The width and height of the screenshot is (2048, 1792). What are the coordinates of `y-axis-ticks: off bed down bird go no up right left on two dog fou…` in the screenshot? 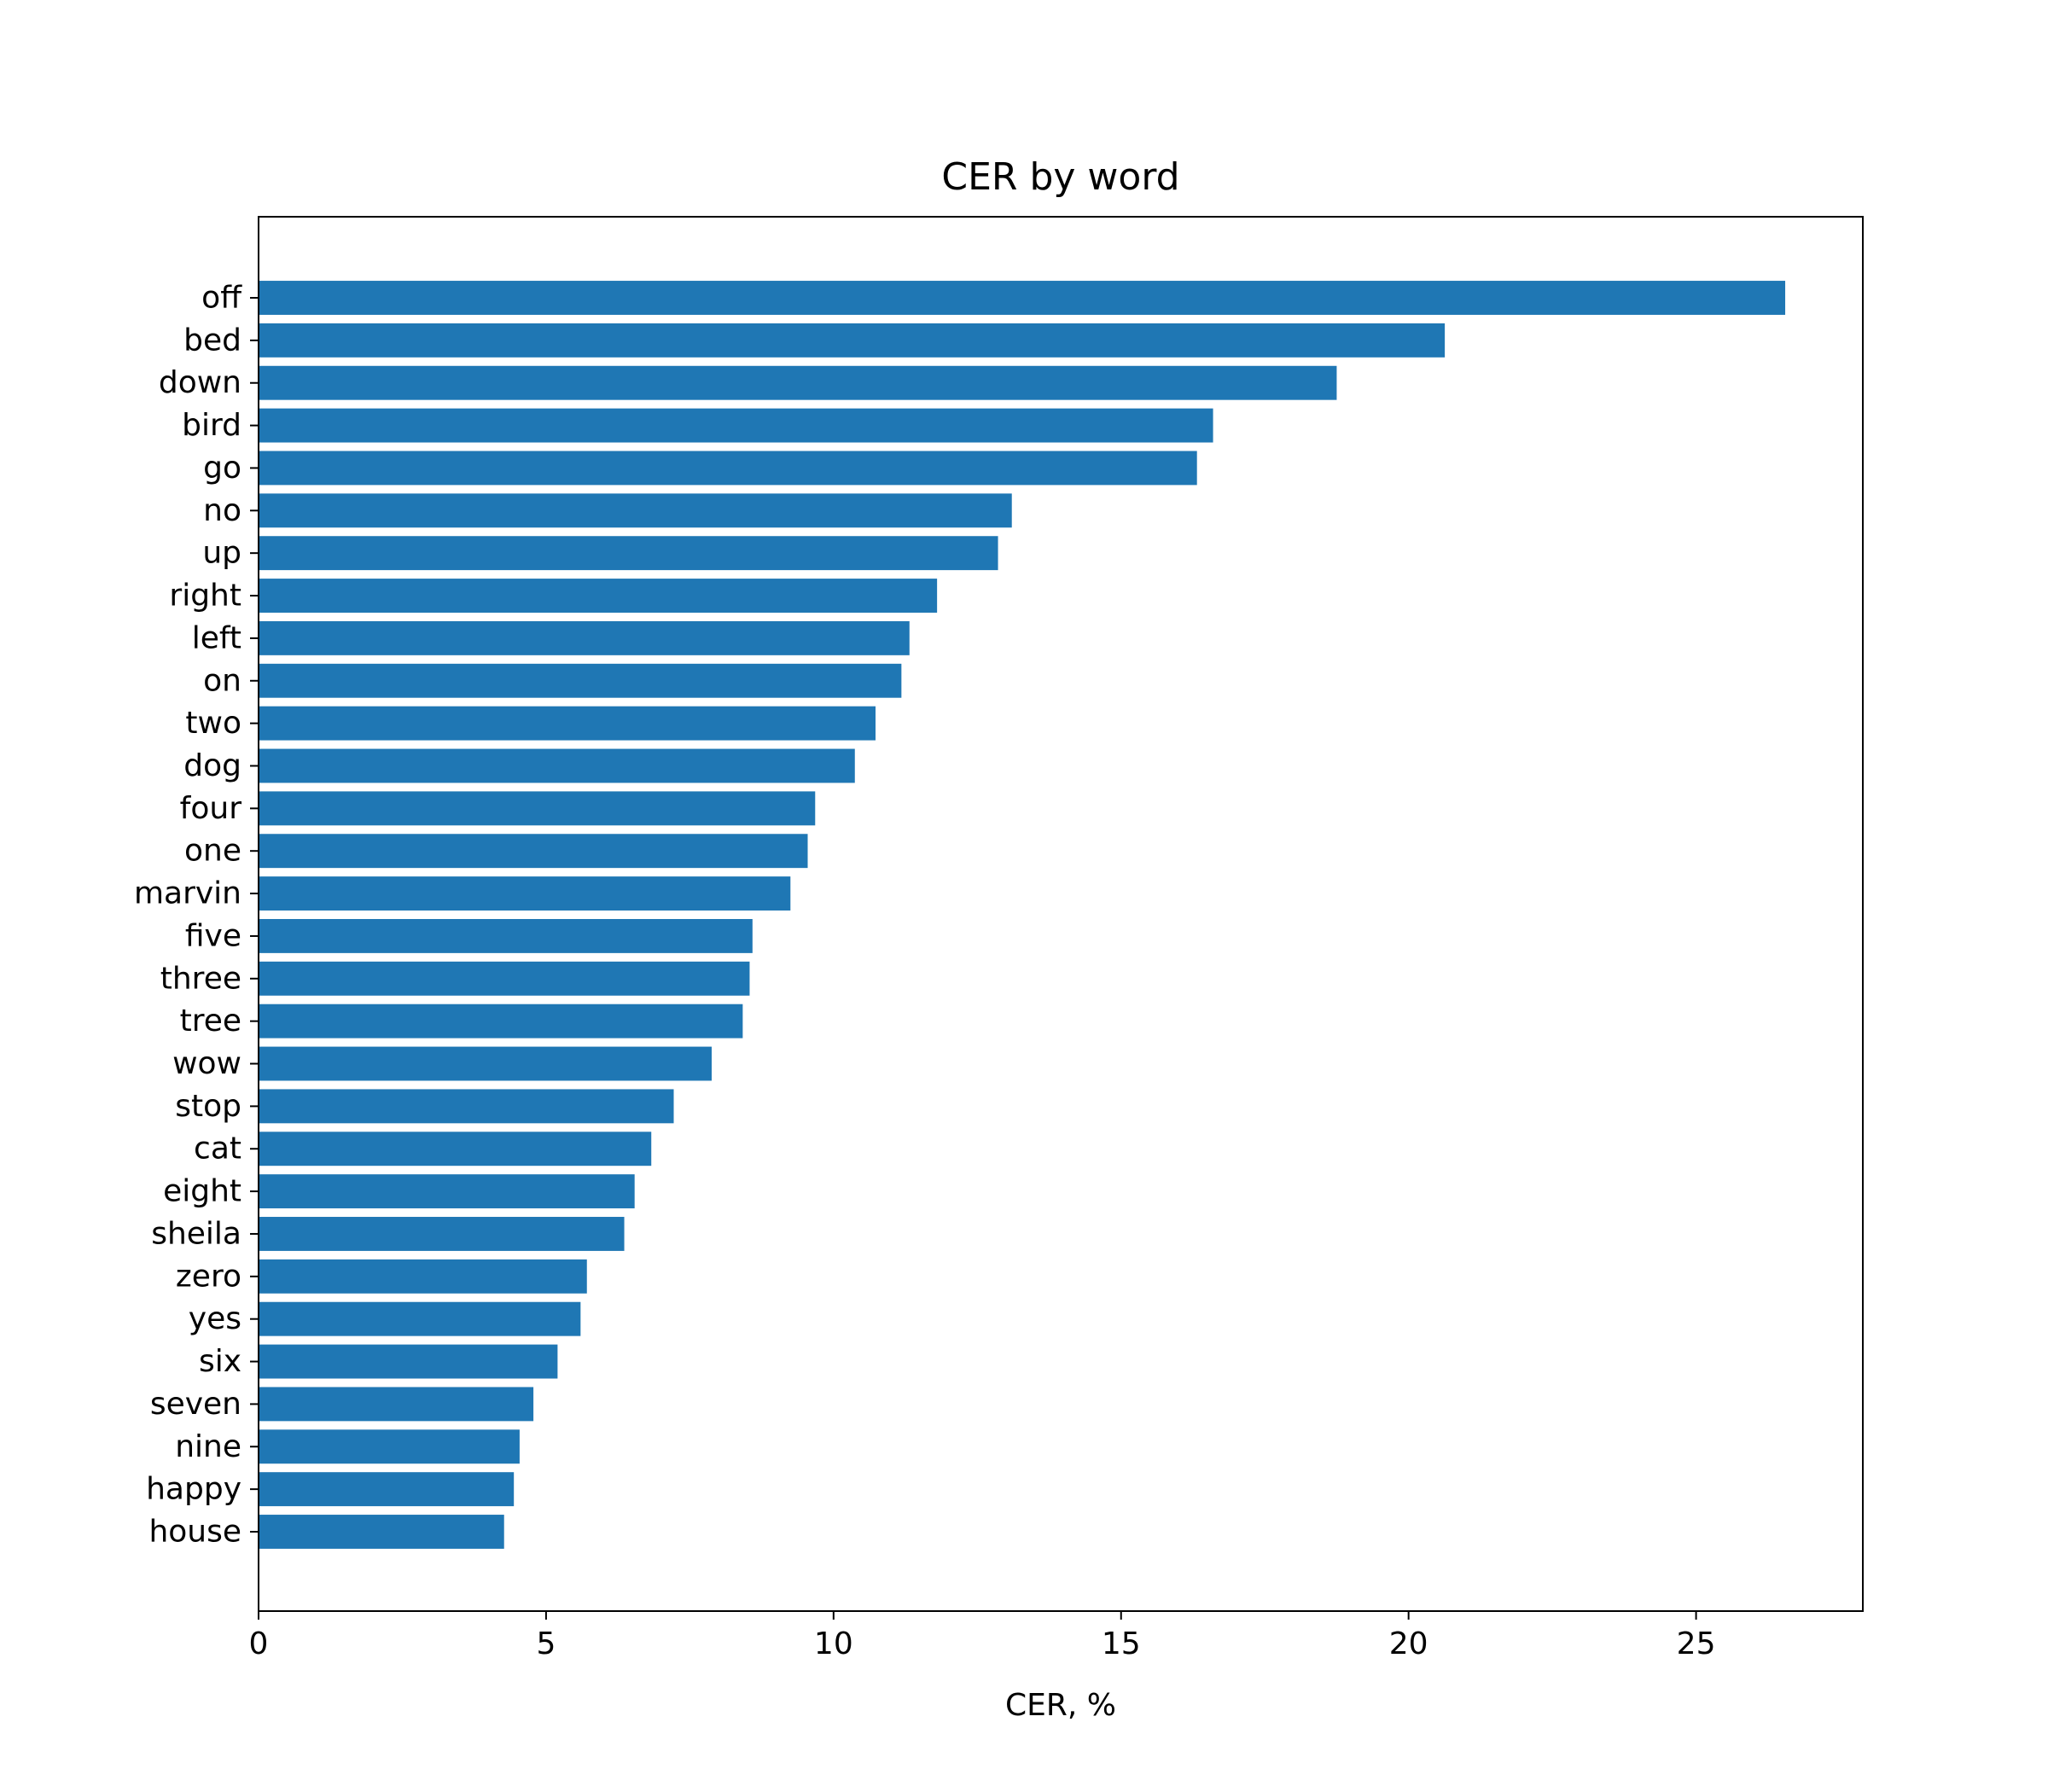 It's located at (196, 916).